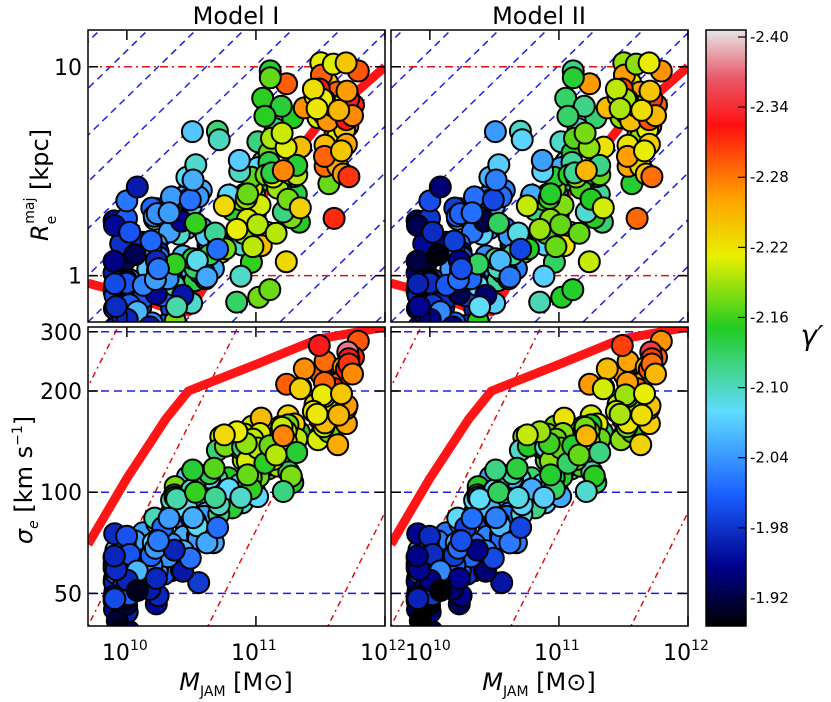 The image size is (831, 702). Describe the element at coordinates (769, 388) in the screenshot. I see `colorbar-tick-label: -2.10` at that location.